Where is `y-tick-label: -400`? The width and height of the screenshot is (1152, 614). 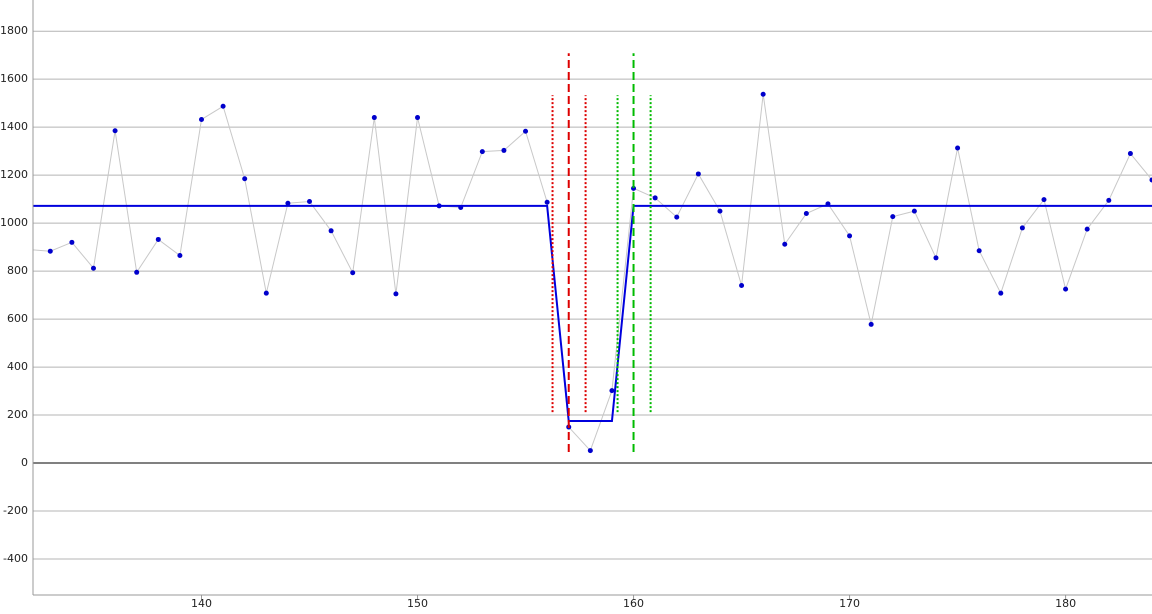
y-tick-label: -400 is located at coordinates (15, 558).